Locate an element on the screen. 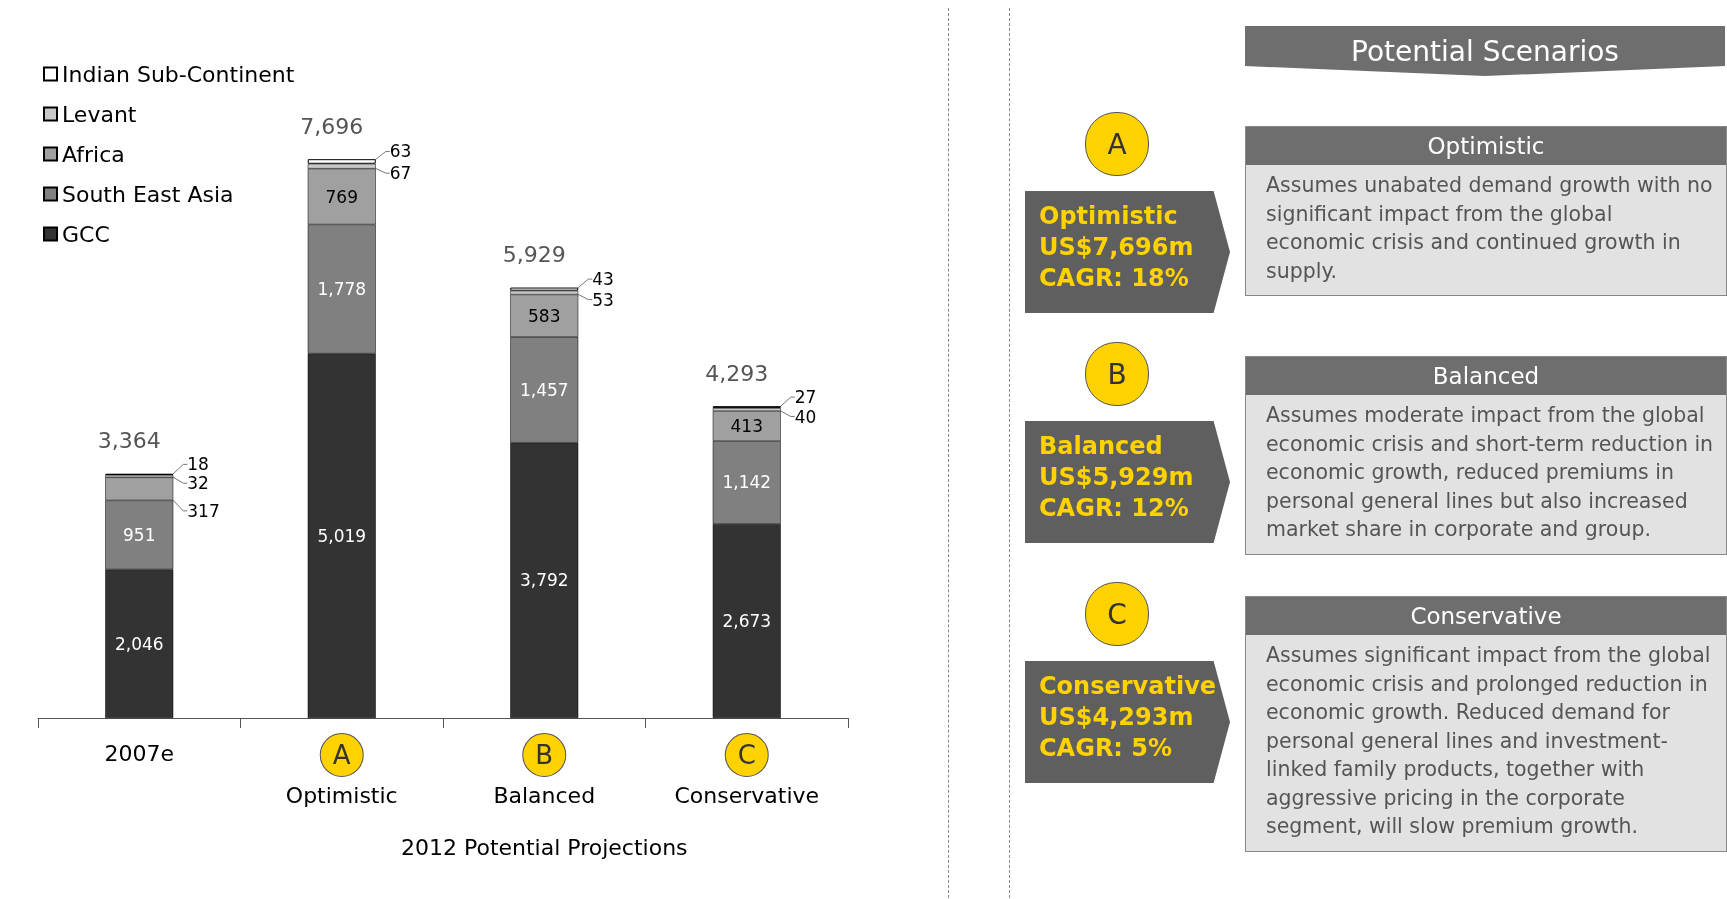 The height and width of the screenshot is (899, 1727). legend-label: GCC is located at coordinates (86, 234).